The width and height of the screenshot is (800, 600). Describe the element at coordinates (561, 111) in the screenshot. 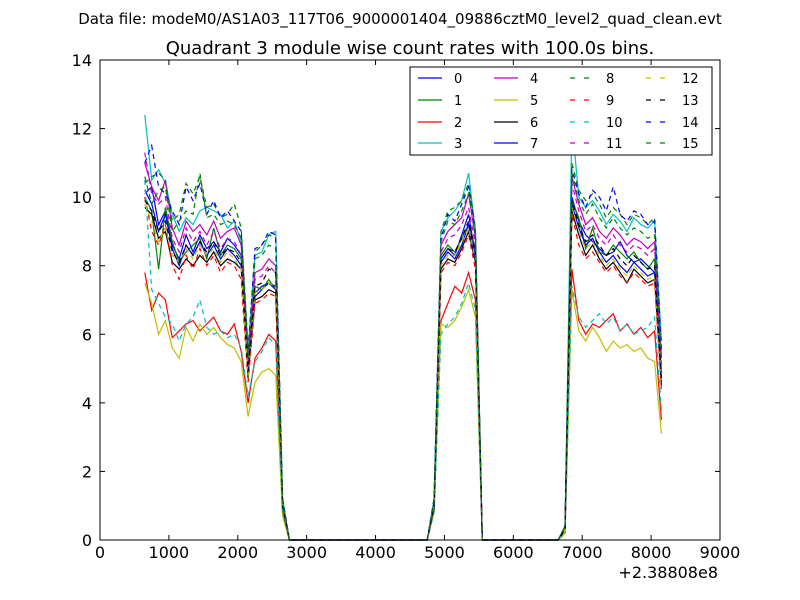

I see `legend-frame` at that location.